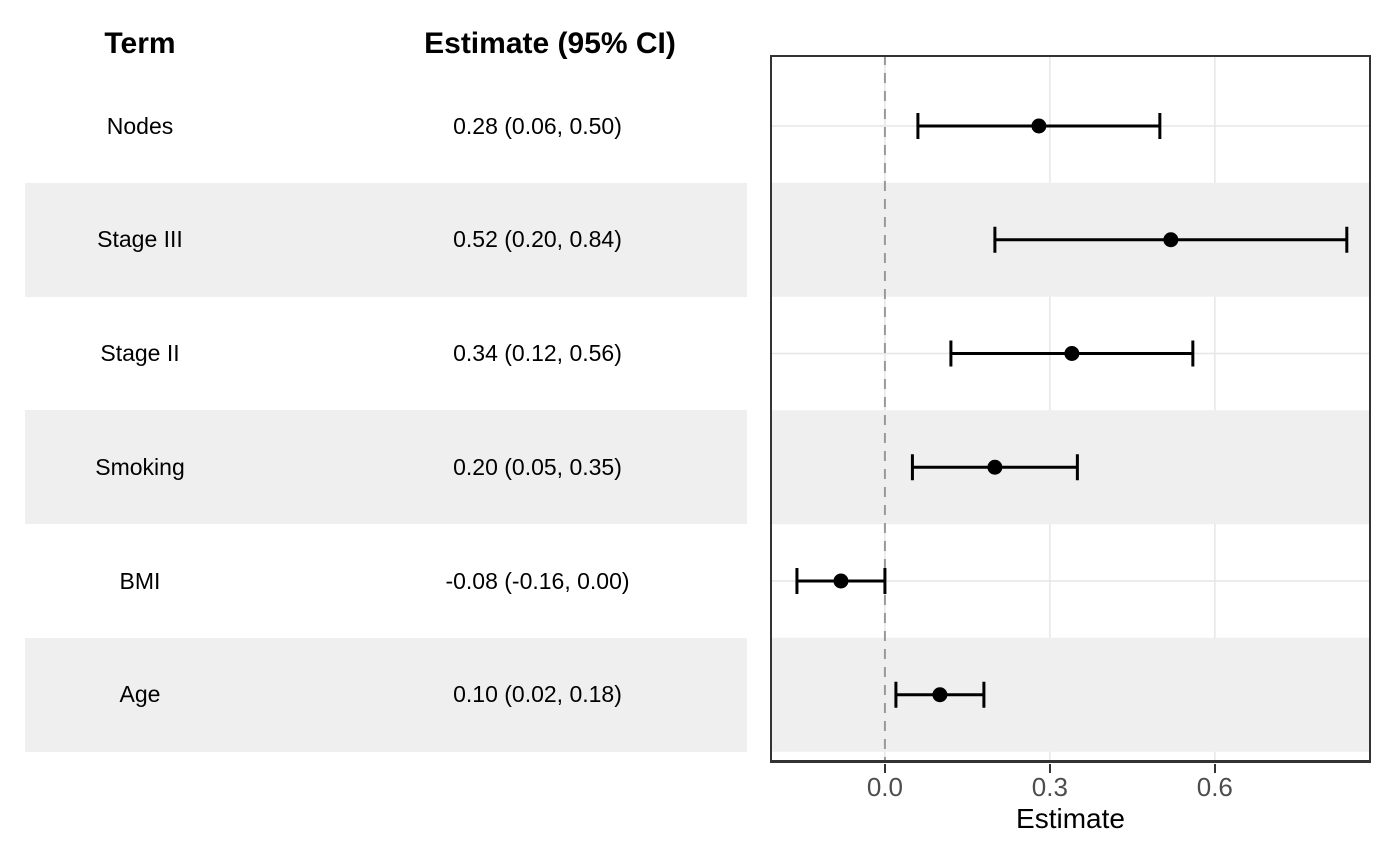  I want to click on term-label: Stage II, so click(140, 353).